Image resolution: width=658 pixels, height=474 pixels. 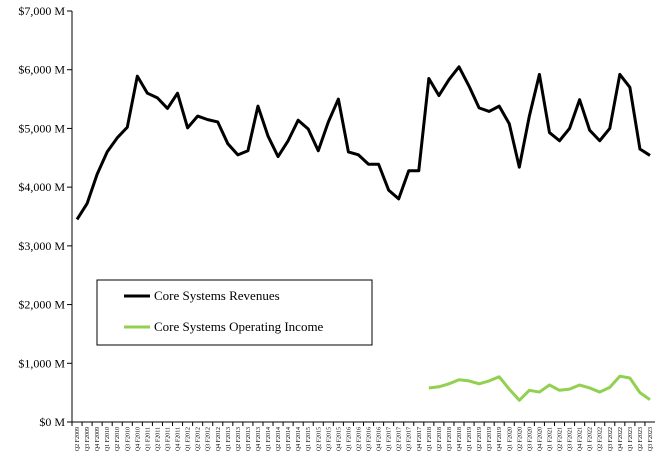 I want to click on x-tick-label: Q2 F2013, so click(x=239, y=439).